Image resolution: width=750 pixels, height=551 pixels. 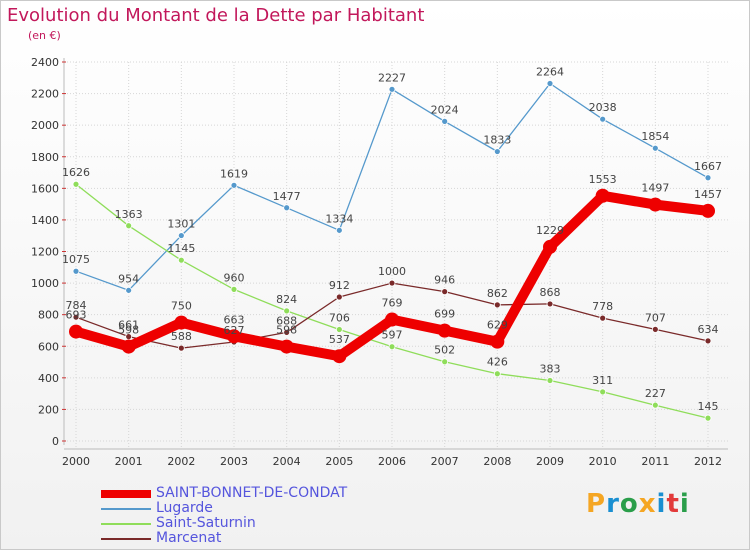 I want to click on y-tick-label: 1800, so click(x=45, y=157).